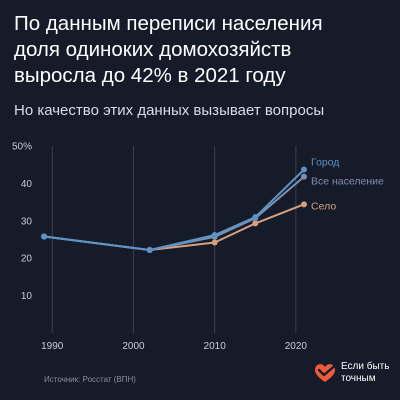  I want to click on title-line-3: выросла до 42% в 2021 году, so click(150, 75).